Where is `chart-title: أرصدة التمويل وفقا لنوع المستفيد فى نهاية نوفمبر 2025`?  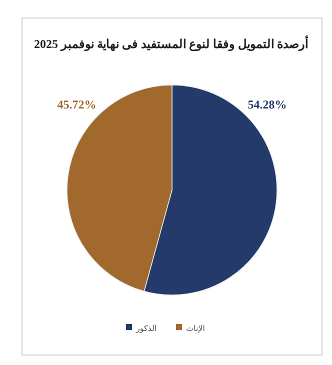 chart-title: أرصدة التمويل وفقا لنوع المستفيد فى نهاية نوفمبر 2025 is located at coordinates (171, 44).